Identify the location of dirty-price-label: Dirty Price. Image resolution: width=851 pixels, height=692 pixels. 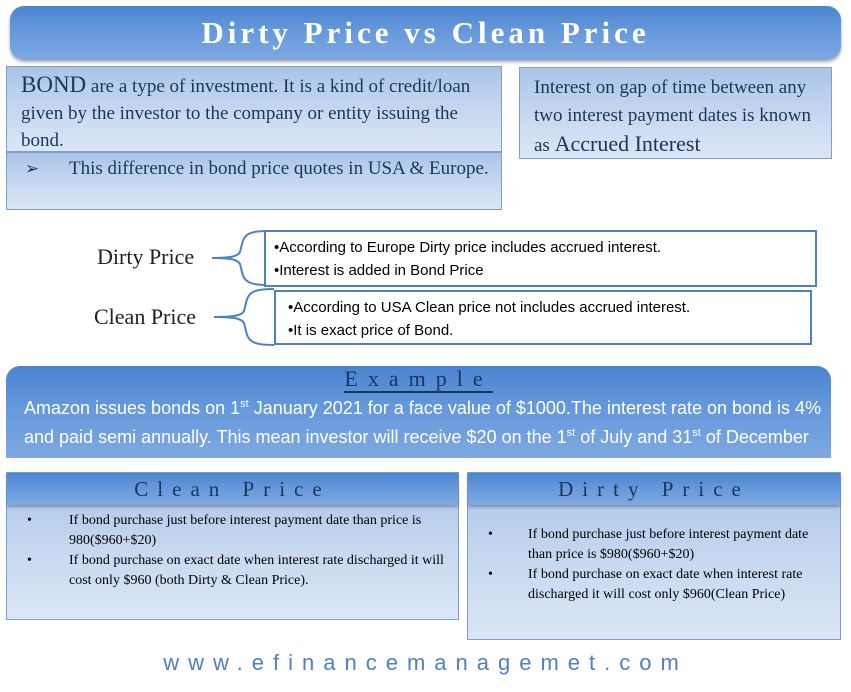
(146, 256).